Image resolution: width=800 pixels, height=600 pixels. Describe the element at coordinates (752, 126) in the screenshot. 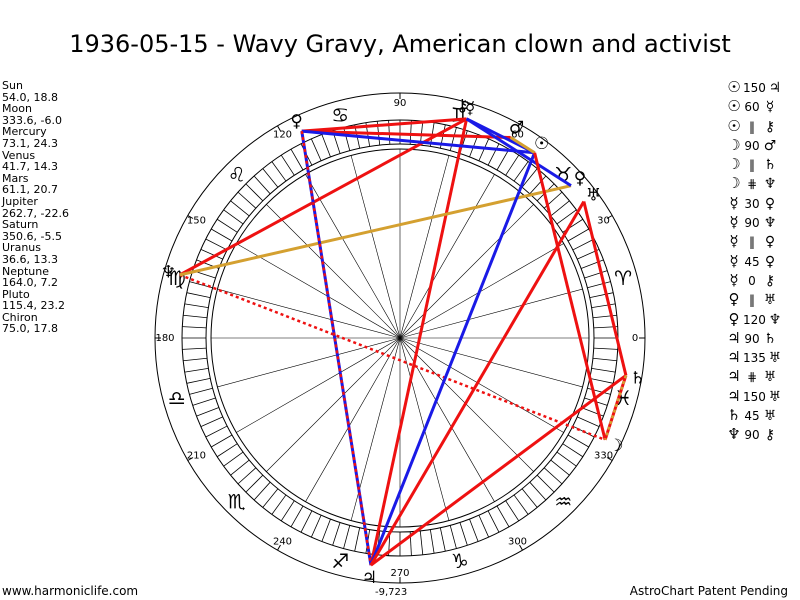

I see `aspect-type: ‖` at that location.